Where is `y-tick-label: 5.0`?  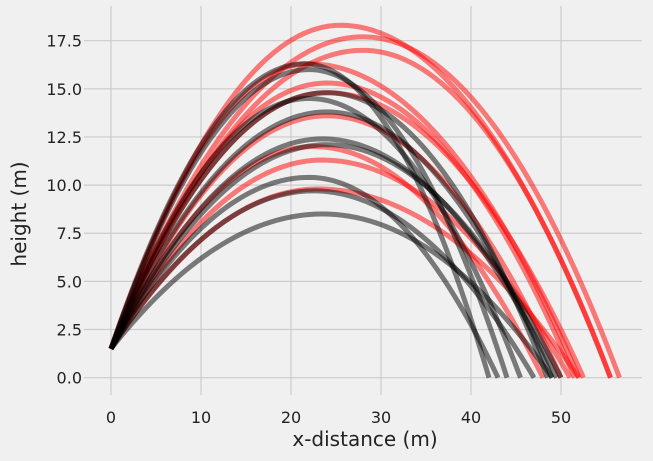 y-tick-label: 5.0 is located at coordinates (69, 281).